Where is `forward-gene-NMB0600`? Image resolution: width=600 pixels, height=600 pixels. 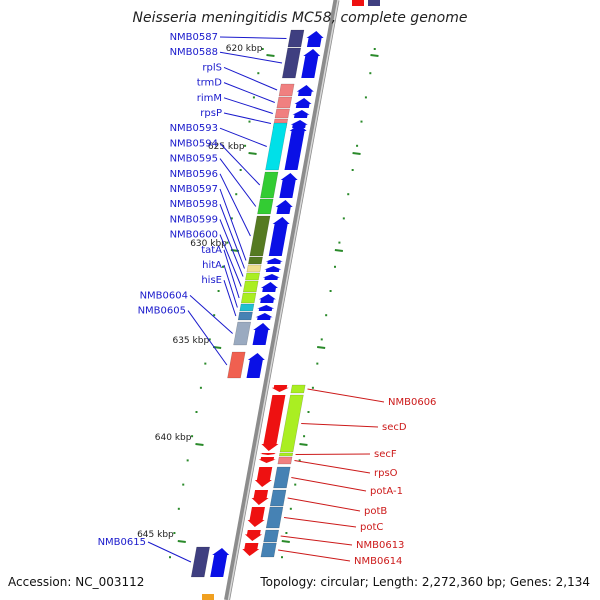
forward-gene-NMB0600 is located at coordinates (260, 286).